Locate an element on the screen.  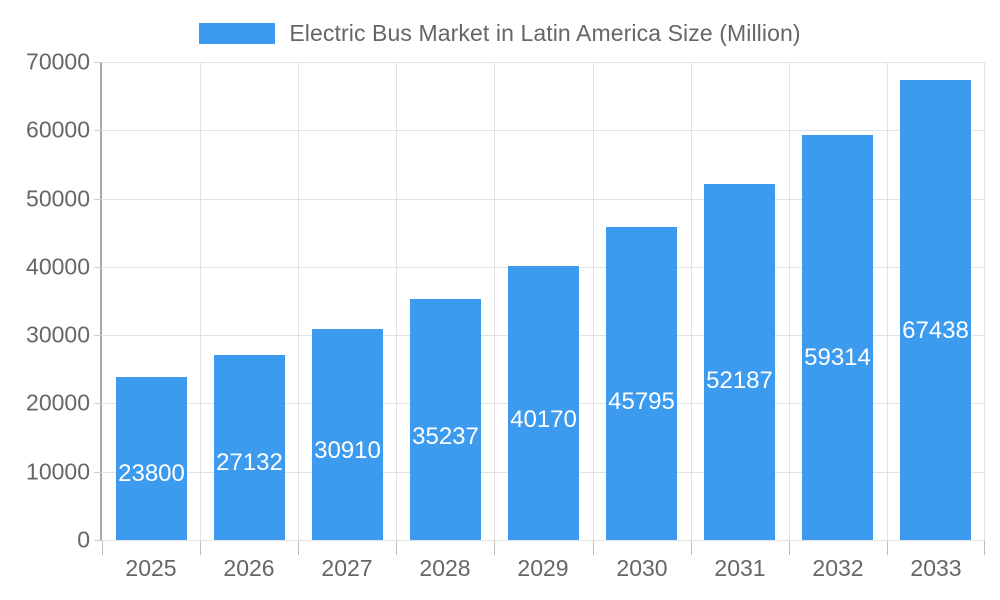
bar-value-label: 35237 is located at coordinates (445, 436).